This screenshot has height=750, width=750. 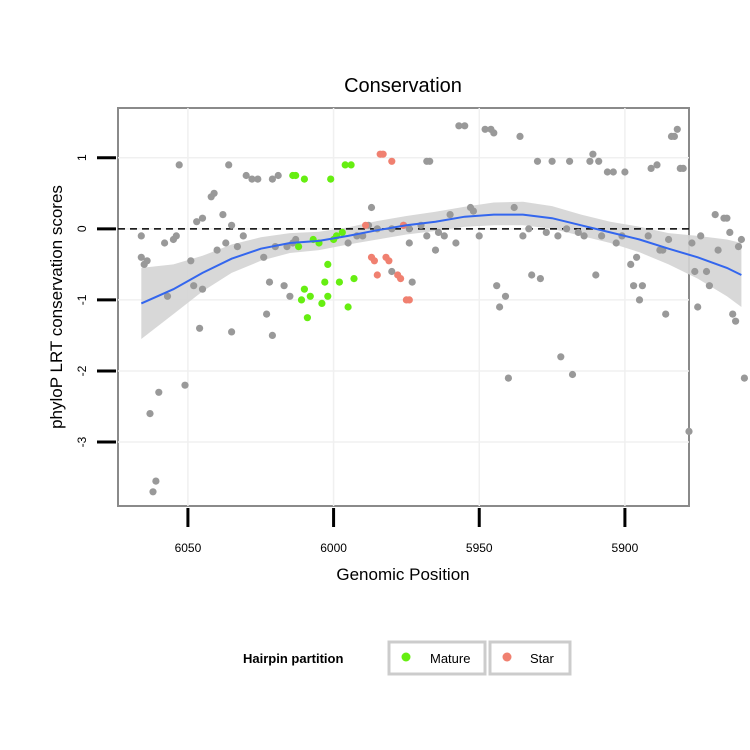 I want to click on x-tick-label: 6000, so click(x=333, y=548).